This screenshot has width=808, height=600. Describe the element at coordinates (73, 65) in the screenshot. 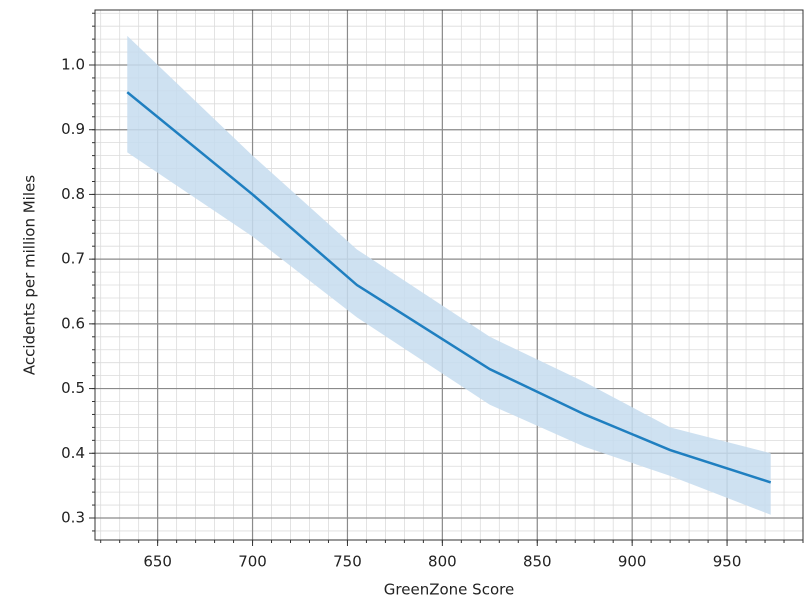

I see `y-tick-label: 1.0` at that location.